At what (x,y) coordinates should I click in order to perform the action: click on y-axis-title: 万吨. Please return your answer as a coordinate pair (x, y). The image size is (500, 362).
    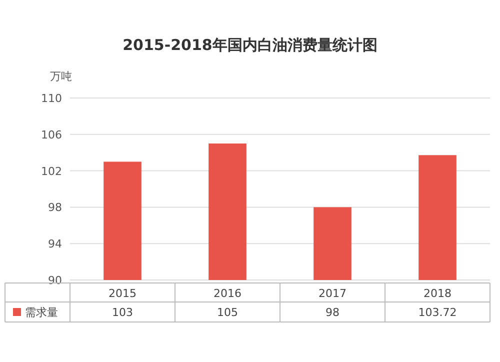
    Looking at the image, I should click on (61, 76).